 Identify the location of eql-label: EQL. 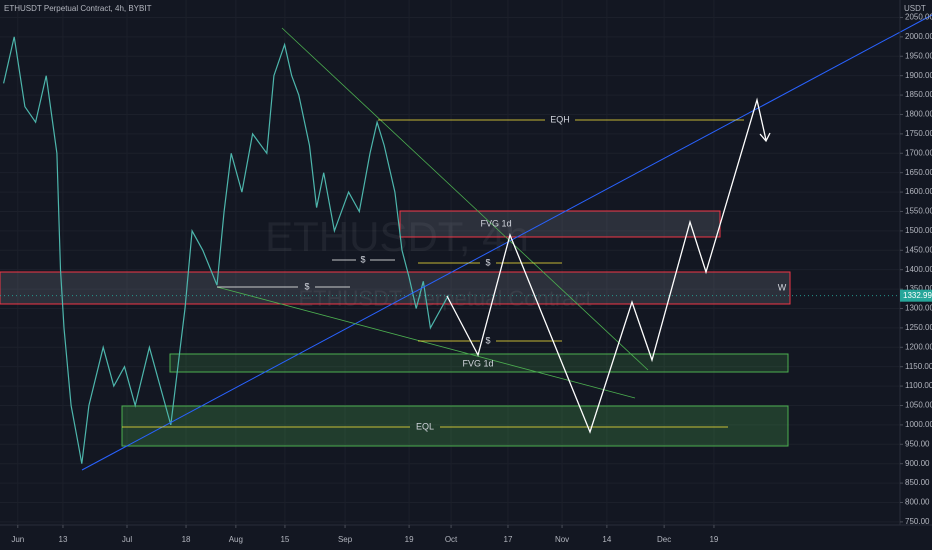
(425, 426).